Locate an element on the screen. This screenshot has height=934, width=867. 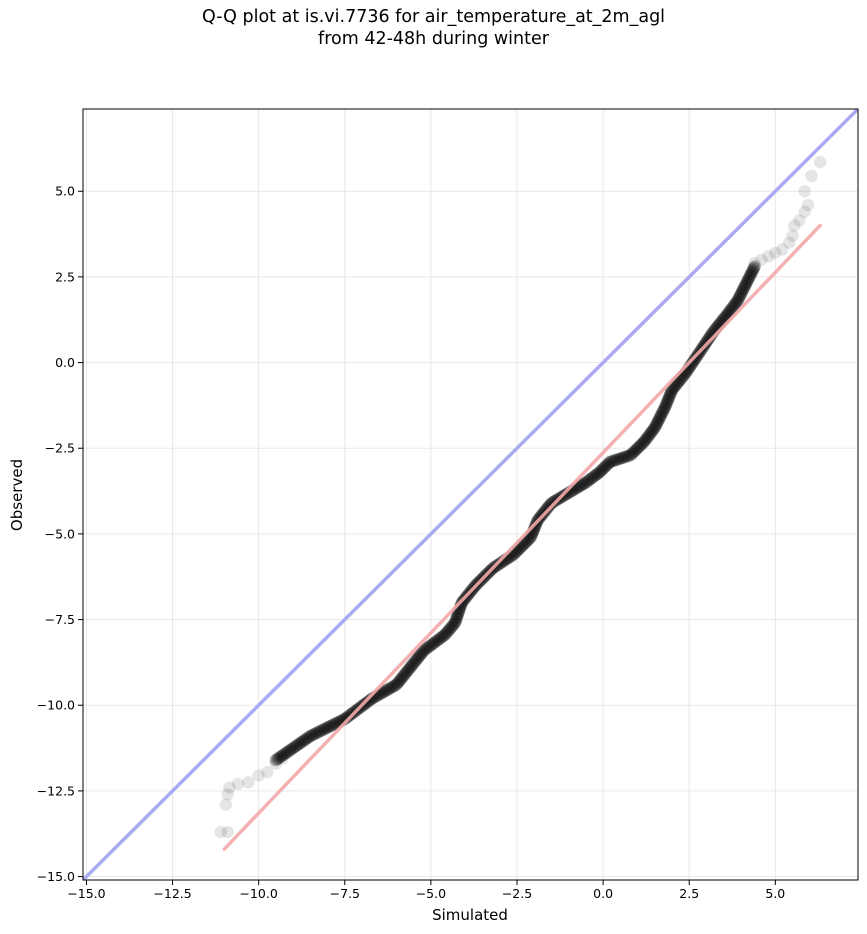
x-tick-label: 0.0 is located at coordinates (603, 893).